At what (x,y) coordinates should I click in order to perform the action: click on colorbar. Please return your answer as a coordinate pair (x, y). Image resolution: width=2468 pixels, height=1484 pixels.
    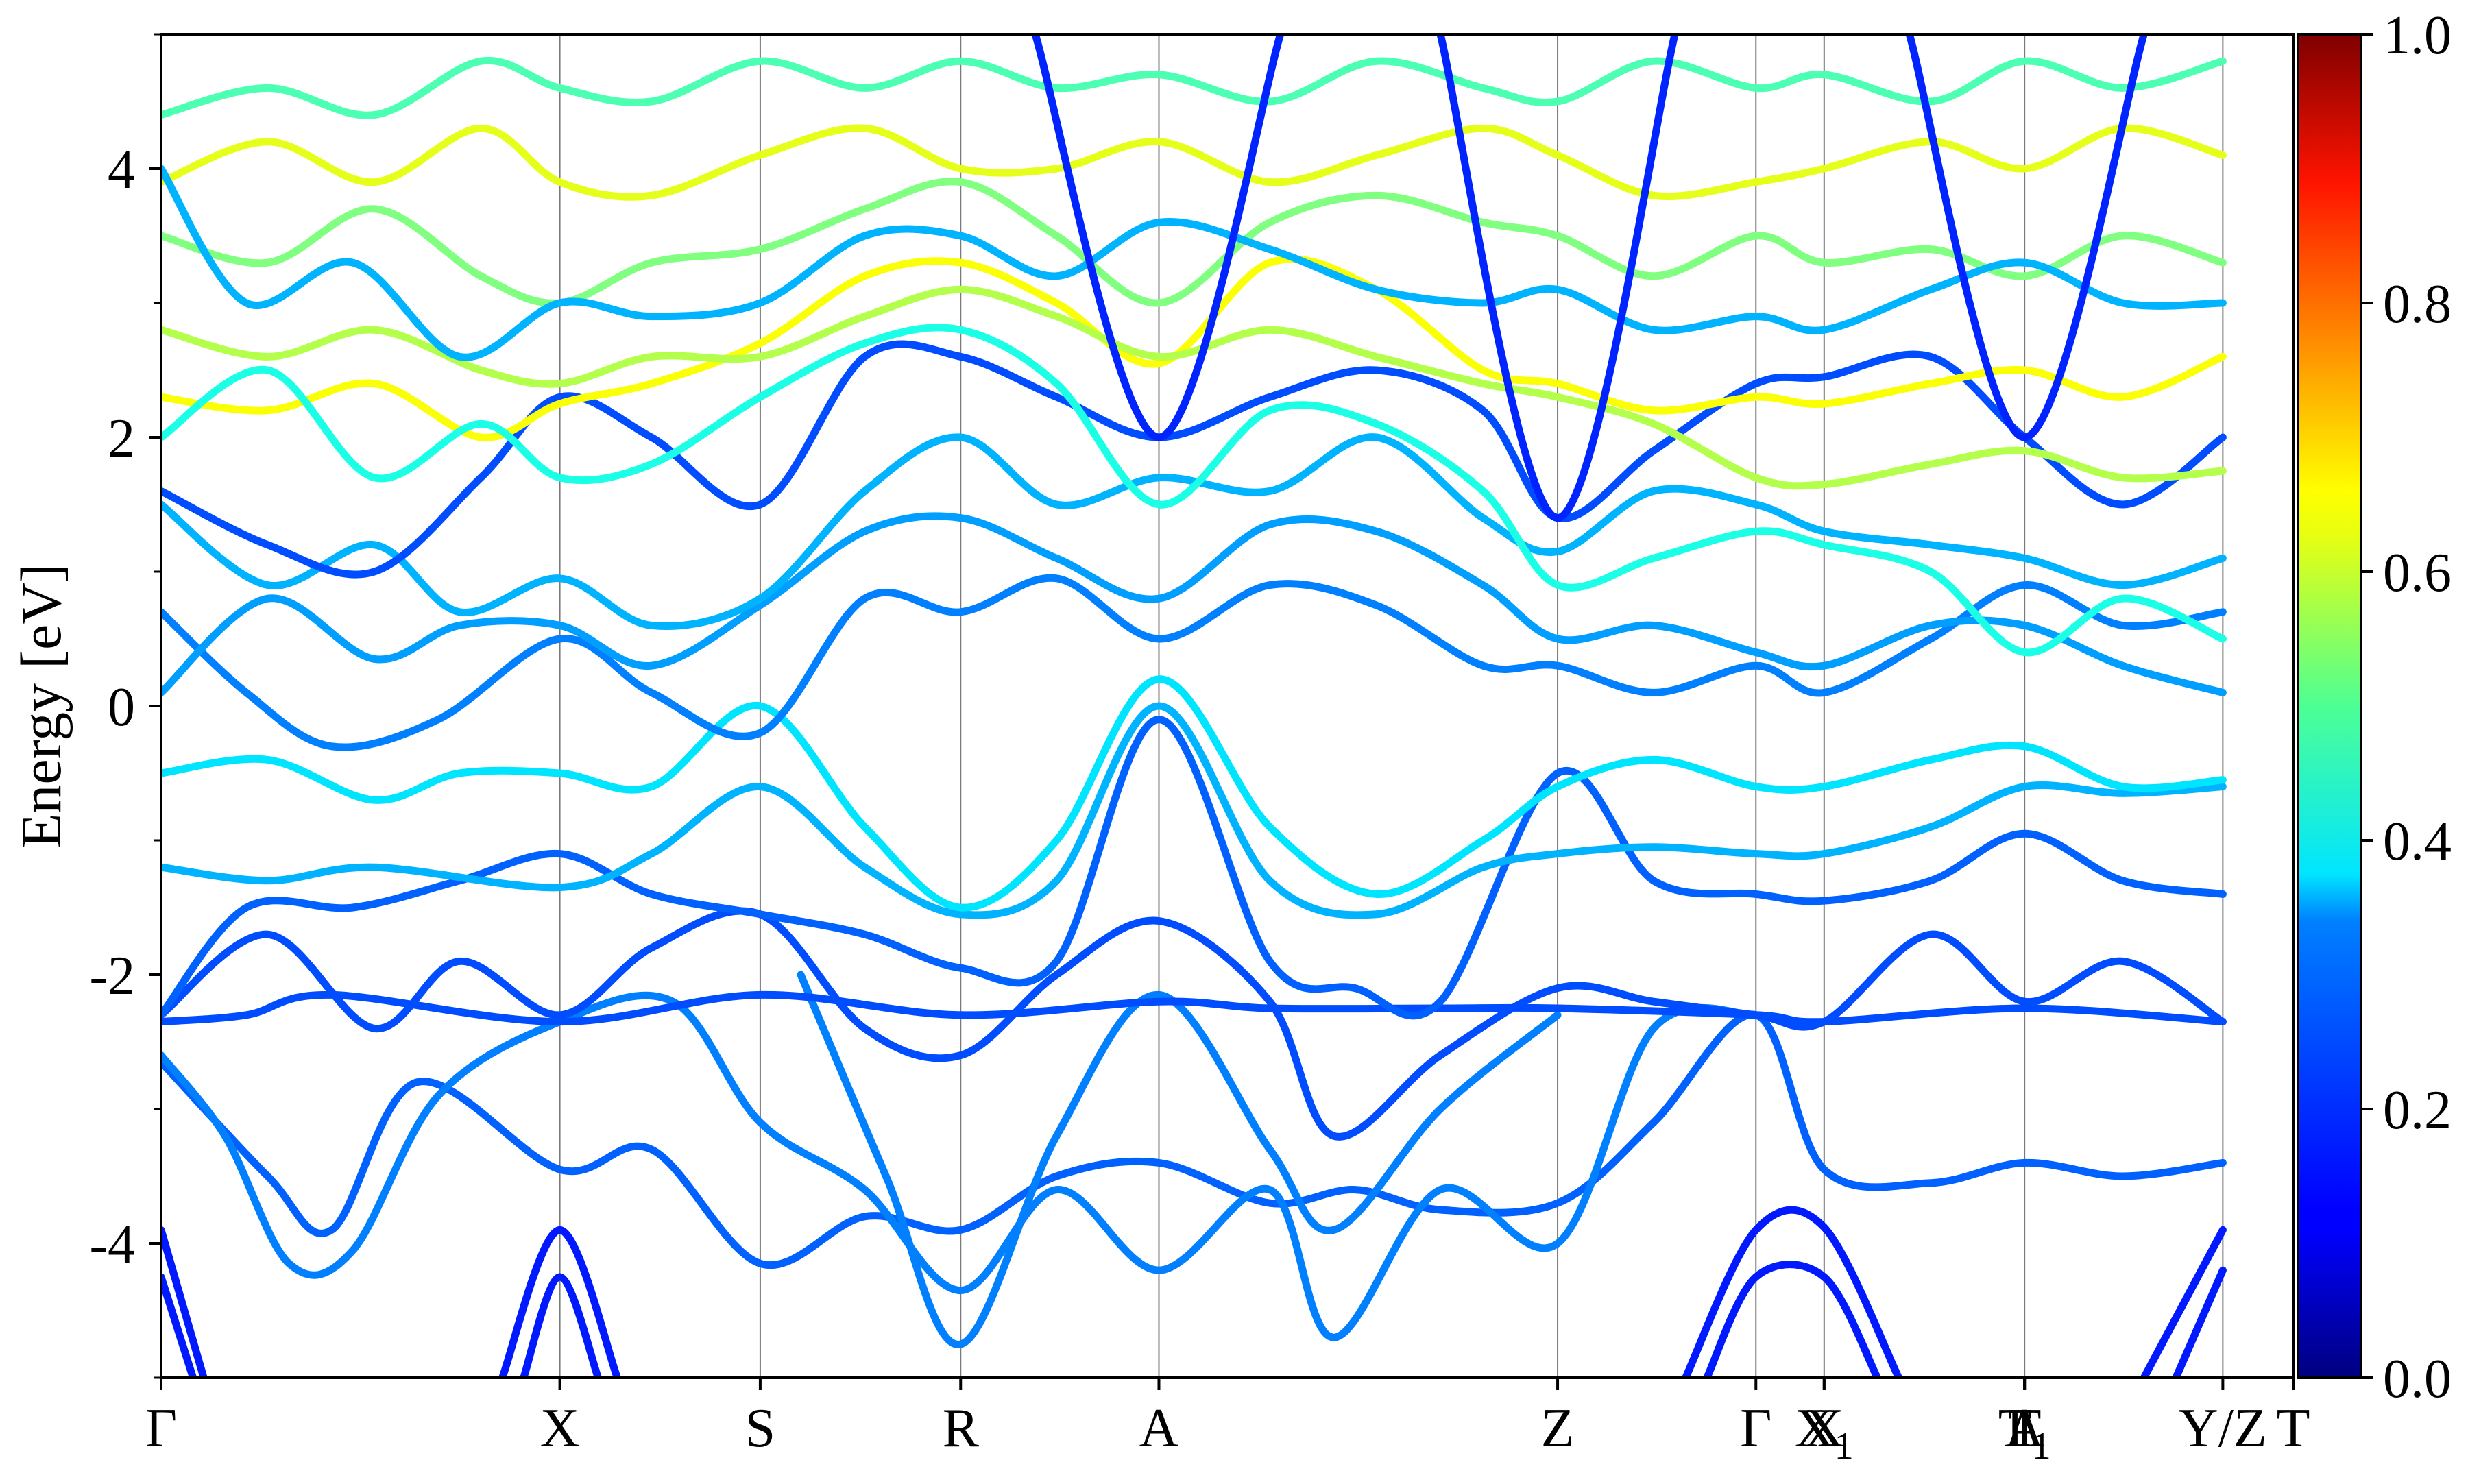
    Looking at the image, I should click on (2330, 706).